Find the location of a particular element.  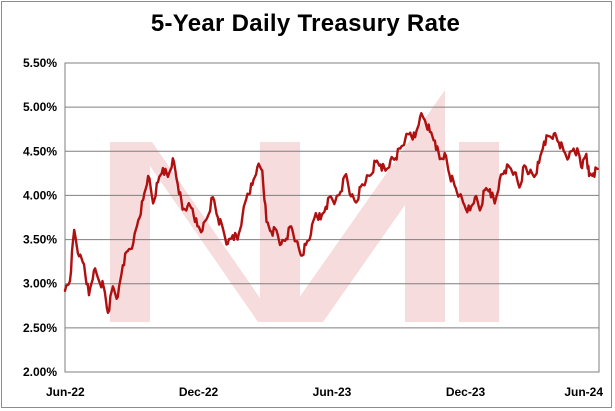

x-axis-ticks: Jun-22 Dec-22 Jun-23 Dec-23 Jun-24 is located at coordinates (324, 392).